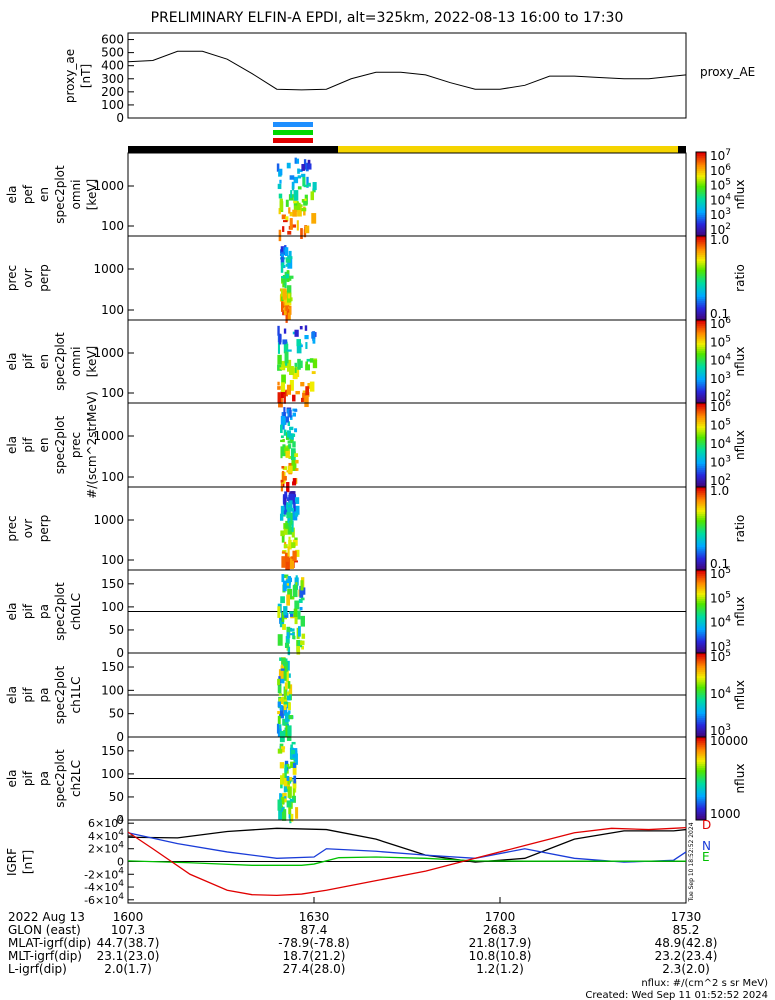 This screenshot has height=1000, width=775. Describe the element at coordinates (12, 445) in the screenshot. I see `ylabel-line: ela` at that location.